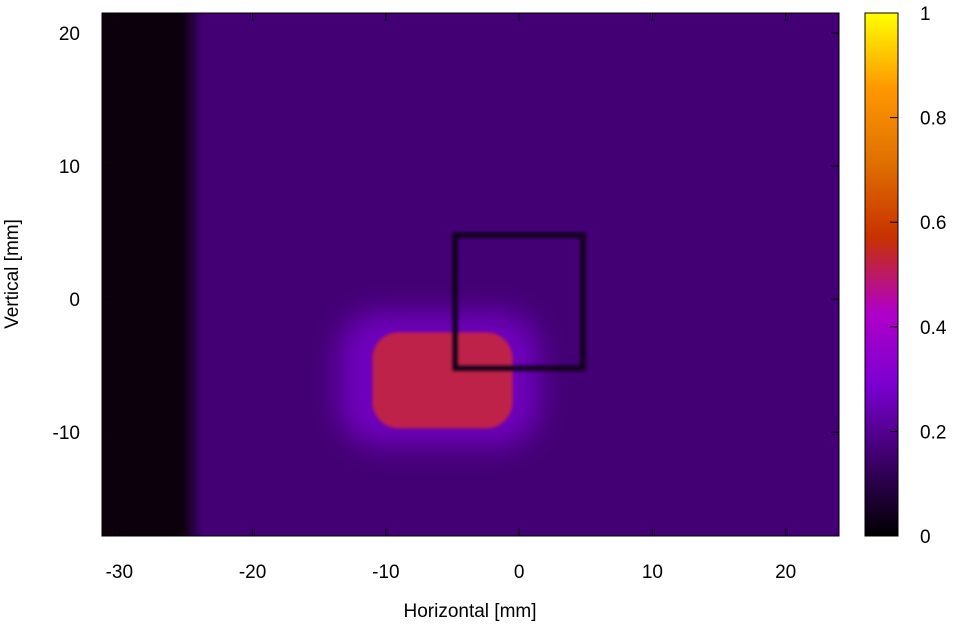  Describe the element at coordinates (925, 14) in the screenshot. I see `colorbar-tick-label: 1` at that location.